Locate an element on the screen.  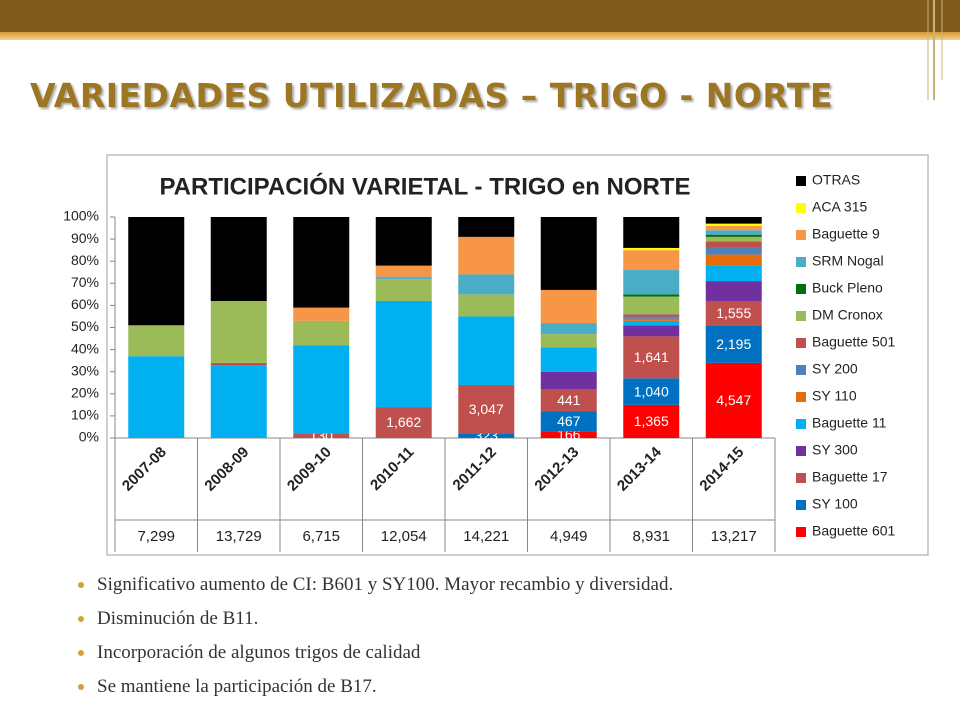
legend-label: SRM Nogal is located at coordinates (848, 261).